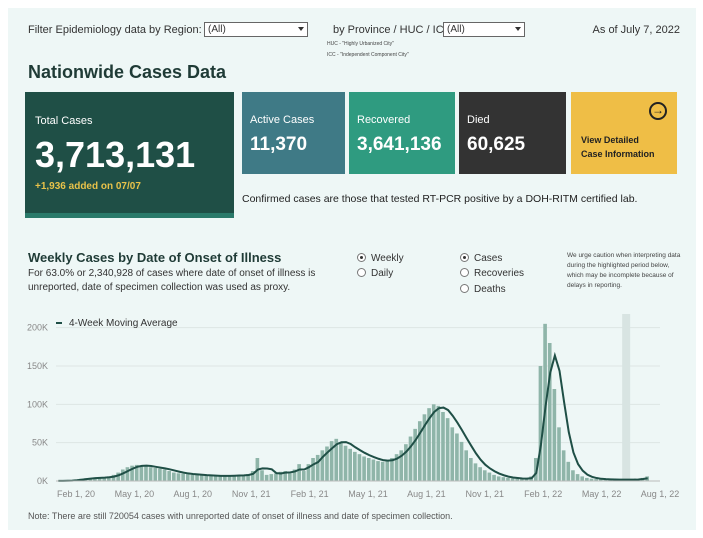 This screenshot has height=538, width=703. I want to click on detail-button-text: View Detailed Case Information, so click(618, 147).